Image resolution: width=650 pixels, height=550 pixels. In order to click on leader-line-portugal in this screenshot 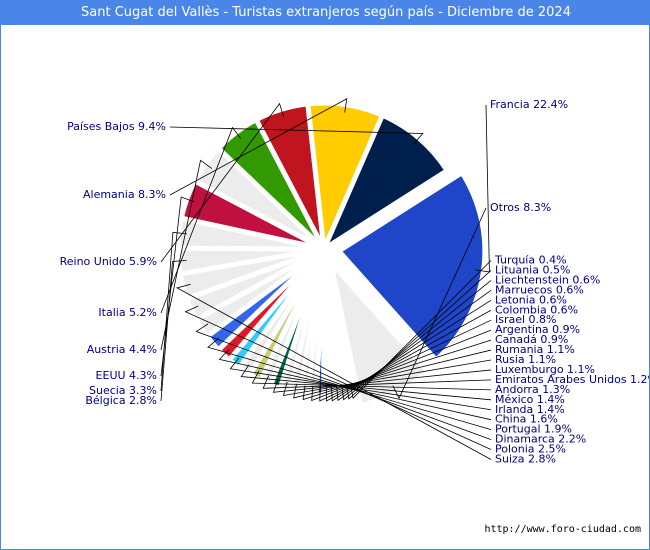, I will do `click(349, 384)`.